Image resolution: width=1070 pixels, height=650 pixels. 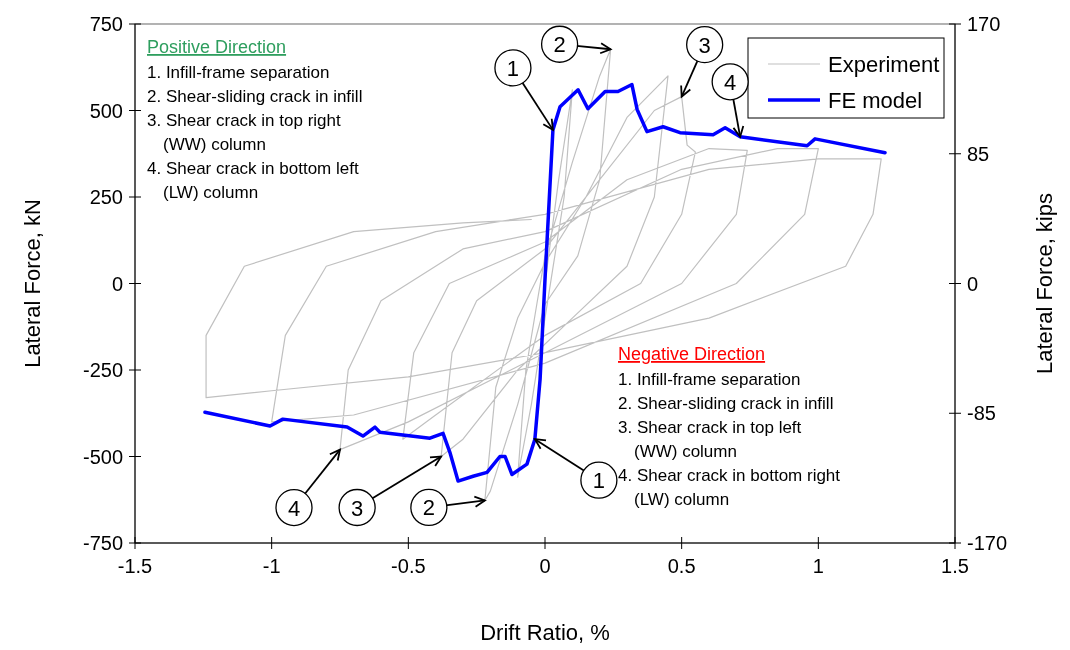 What do you see at coordinates (102, 543) in the screenshot?
I see `y-tick-label: -750` at bounding box center [102, 543].